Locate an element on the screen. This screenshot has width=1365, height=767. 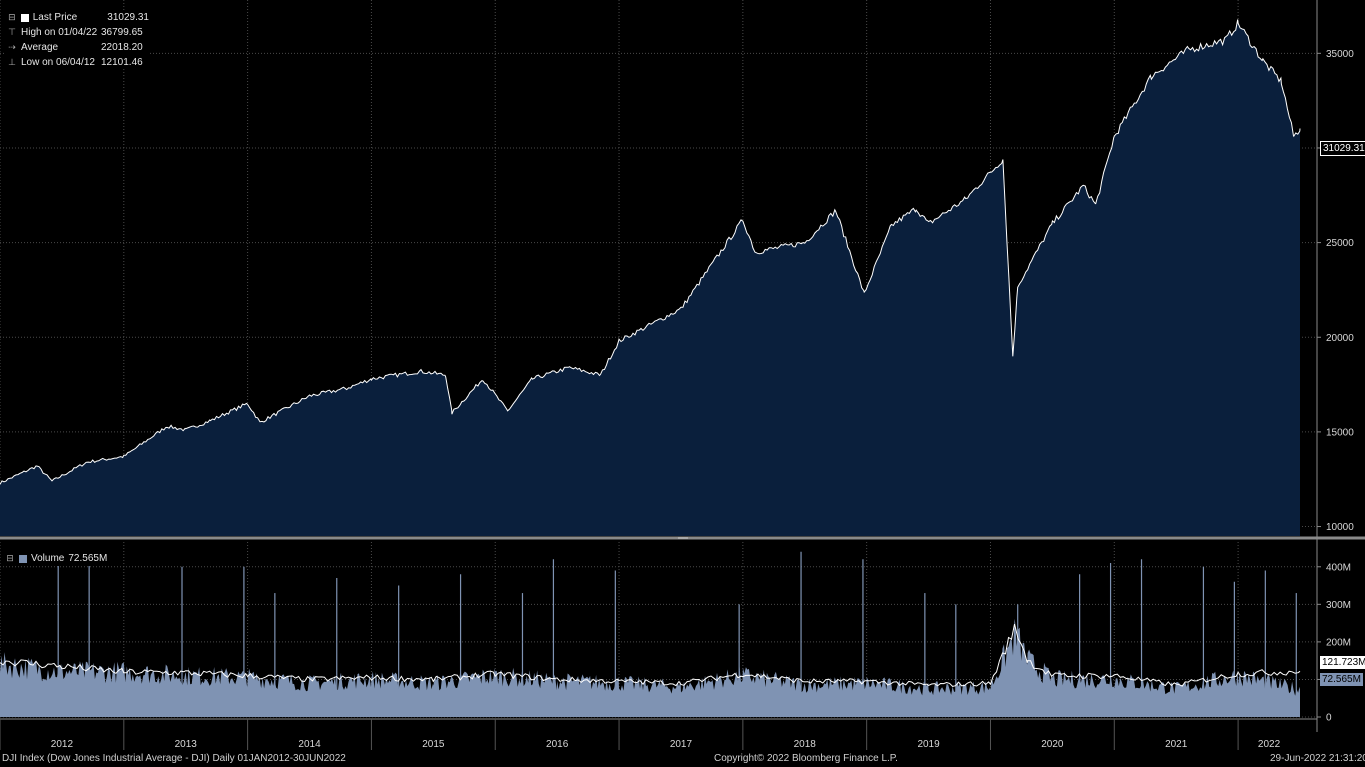
legend-value: 31029.31 is located at coordinates (128, 17).